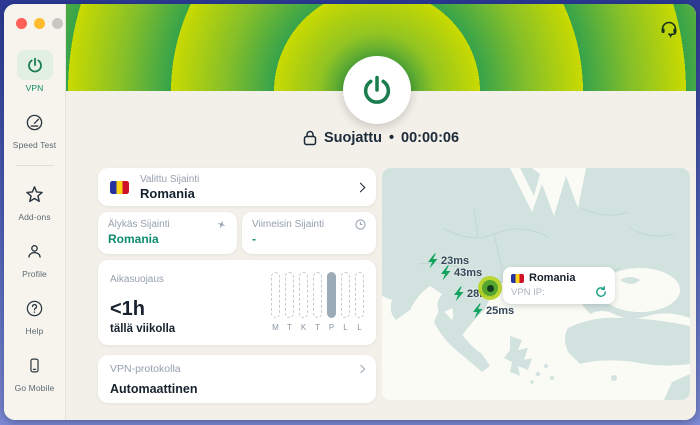  What do you see at coordinates (34, 331) in the screenshot?
I see `sidebar-item-label: Help` at bounding box center [34, 331].